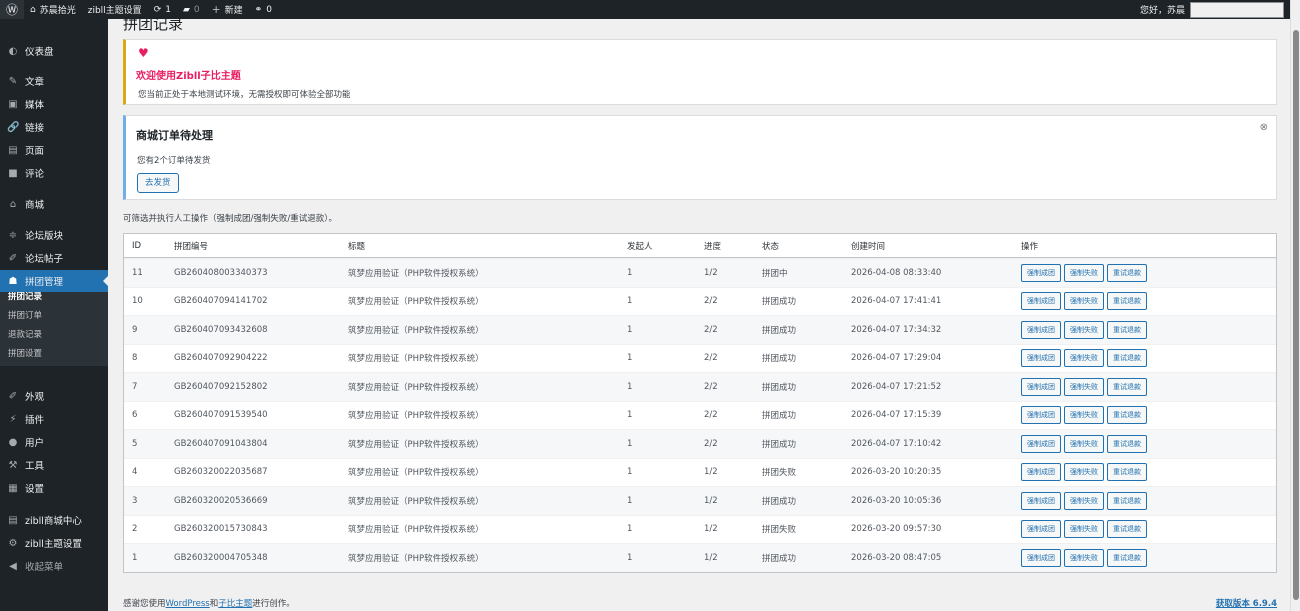  What do you see at coordinates (25, 335) in the screenshot?
I see `submenu-item: 退款记录` at bounding box center [25, 335].